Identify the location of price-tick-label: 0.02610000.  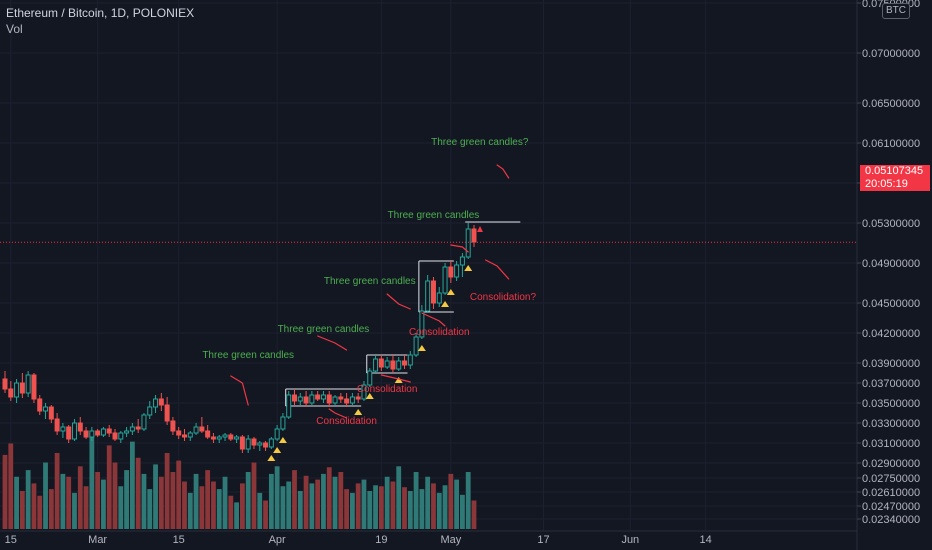
(891, 493).